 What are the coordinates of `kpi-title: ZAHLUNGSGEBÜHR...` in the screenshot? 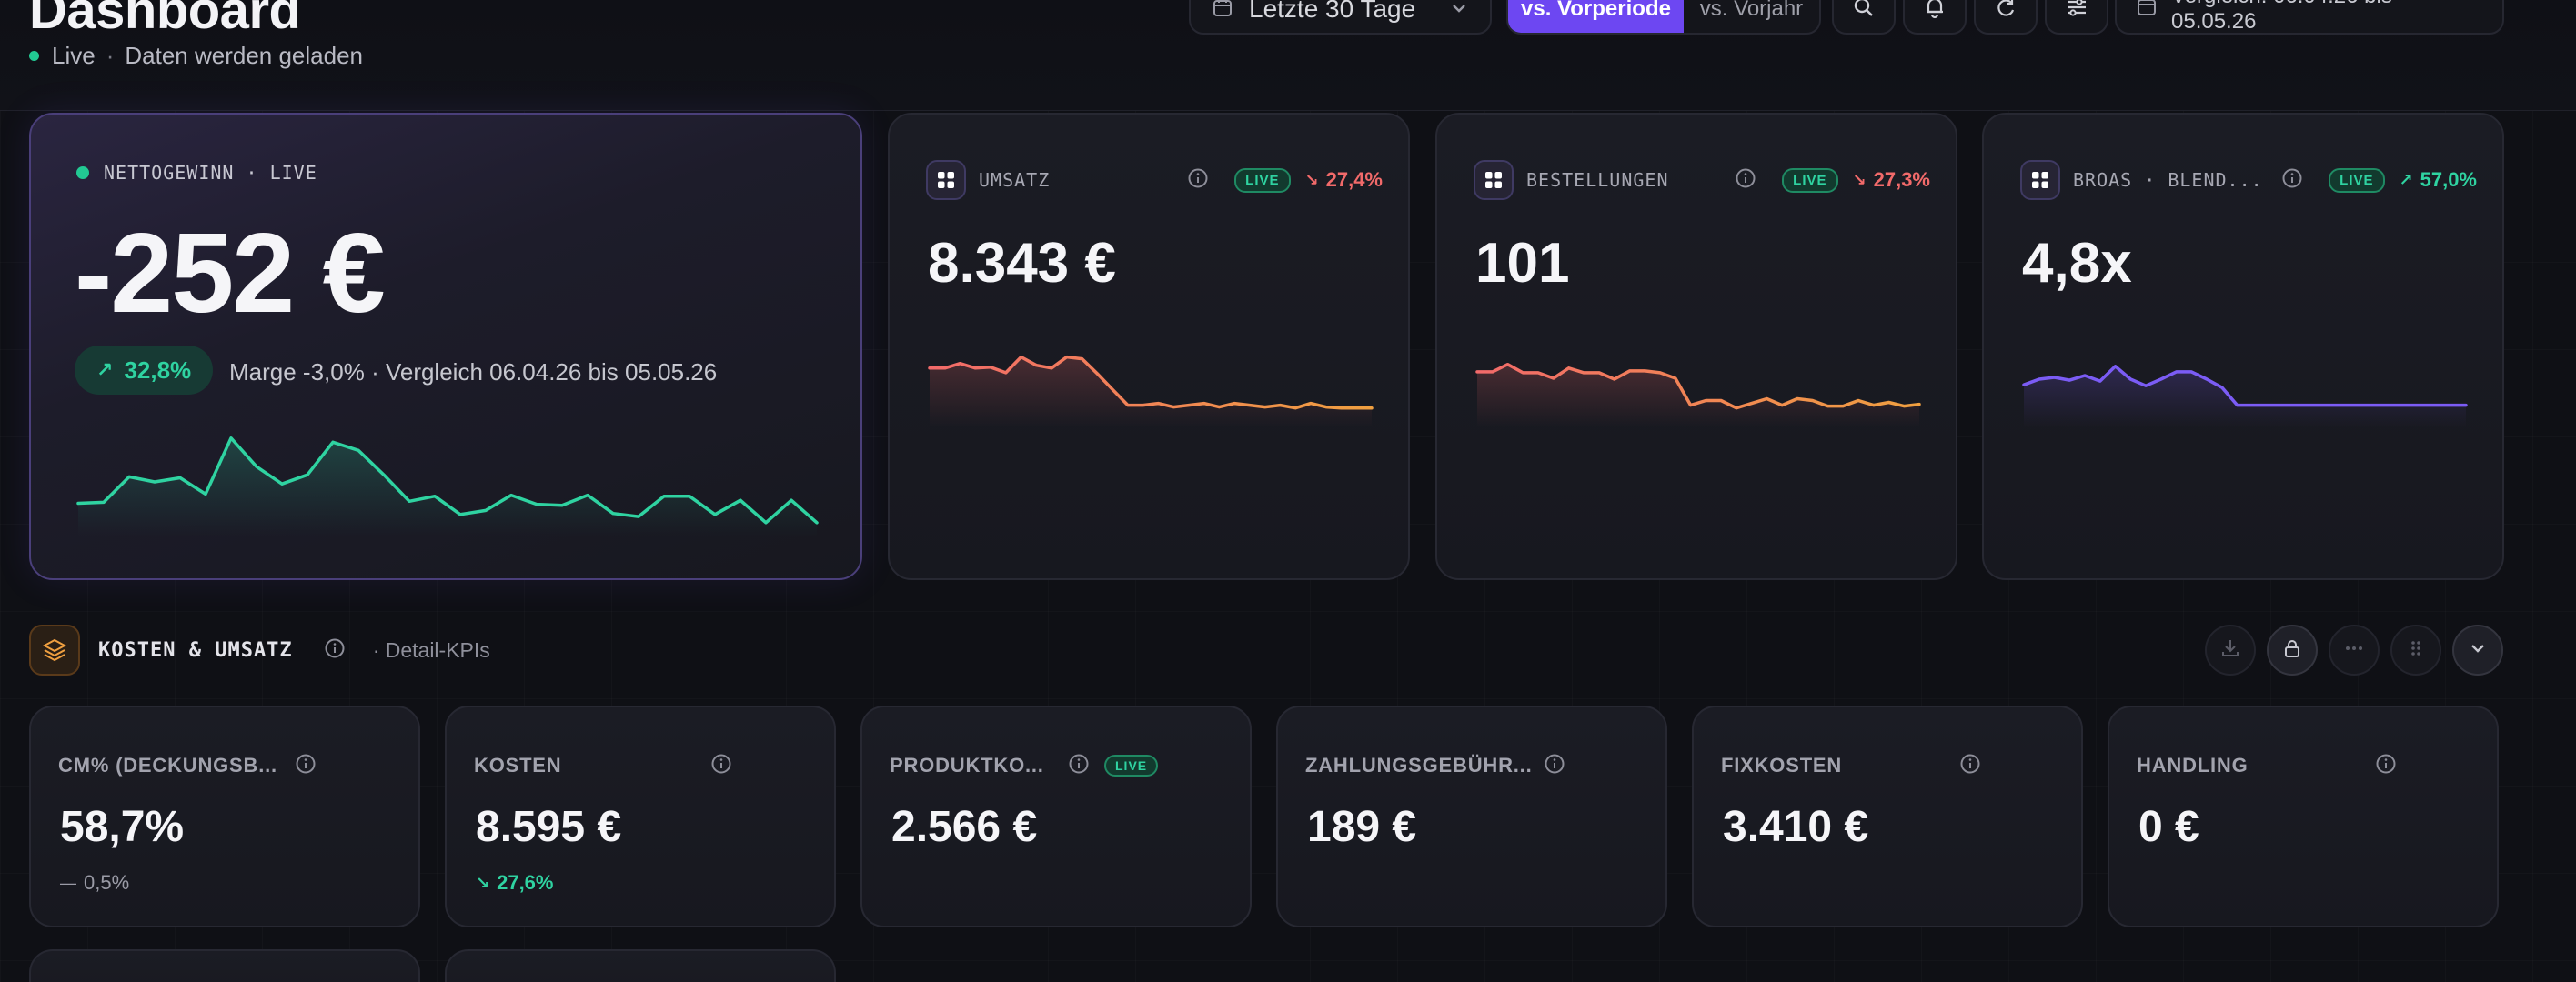 It's located at (1419, 765).